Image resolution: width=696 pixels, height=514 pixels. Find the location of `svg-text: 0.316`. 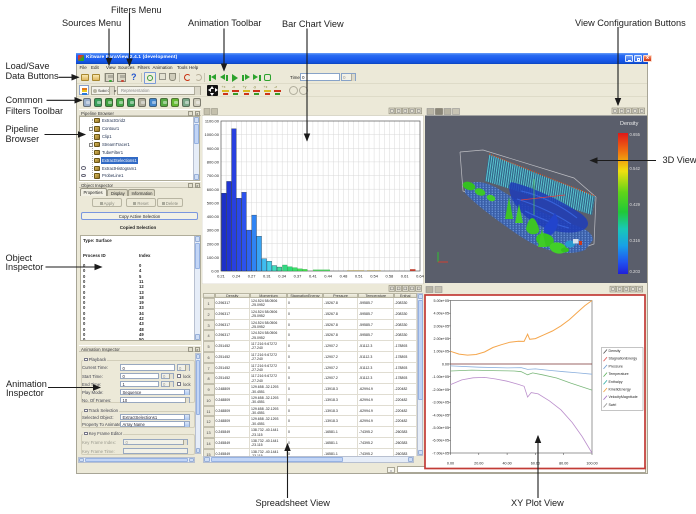

svg-text: 0.316 is located at coordinates (635, 240).